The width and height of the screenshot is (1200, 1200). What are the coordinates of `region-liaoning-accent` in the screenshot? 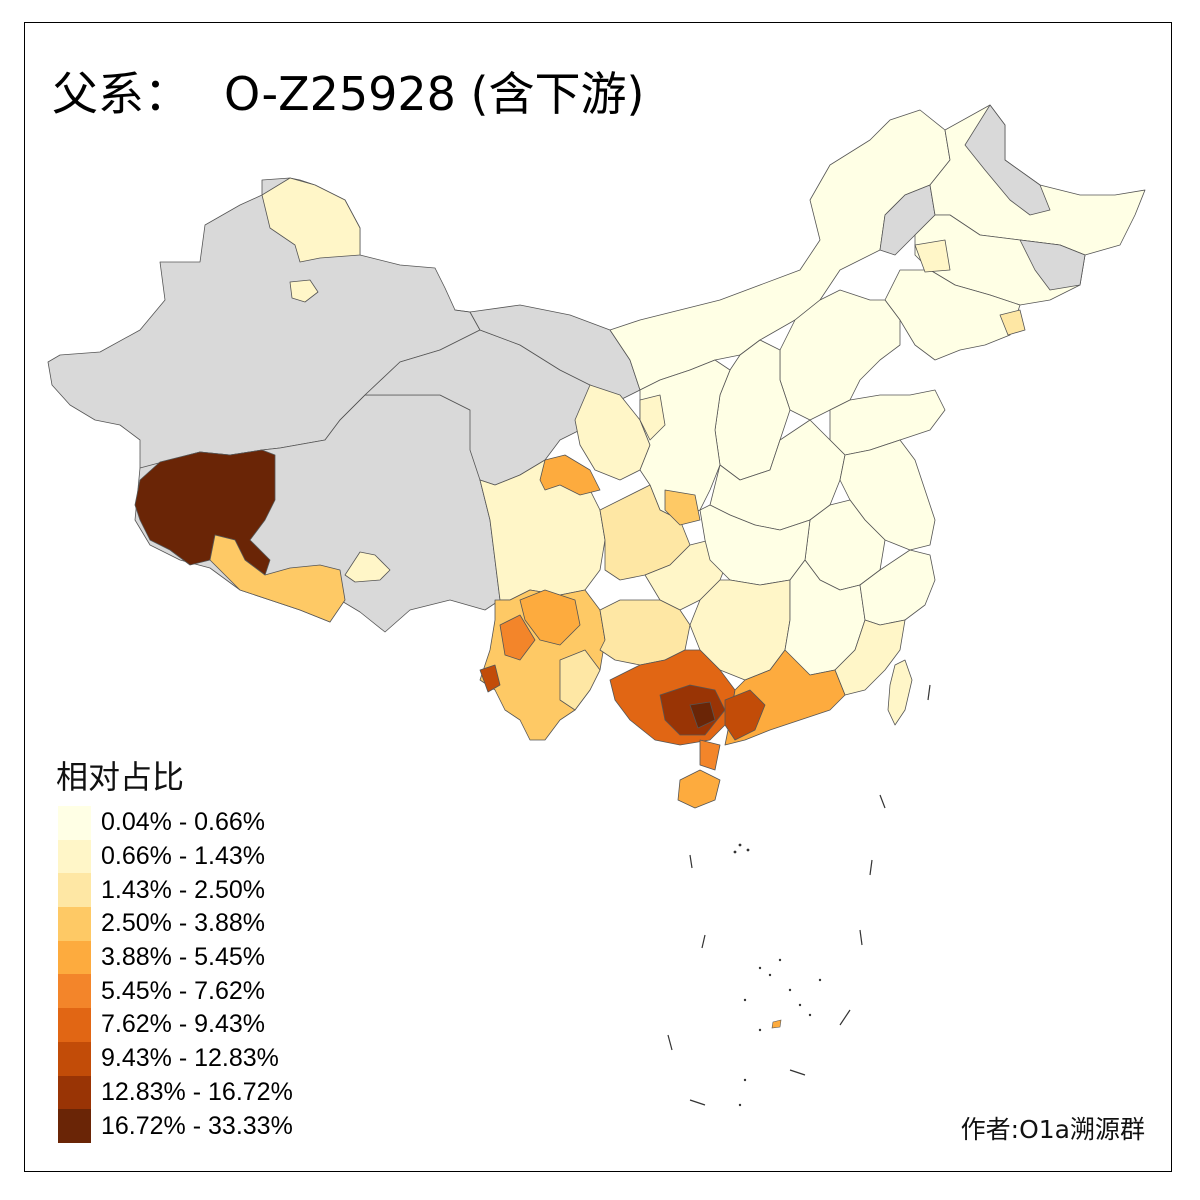 It's located at (932, 256).